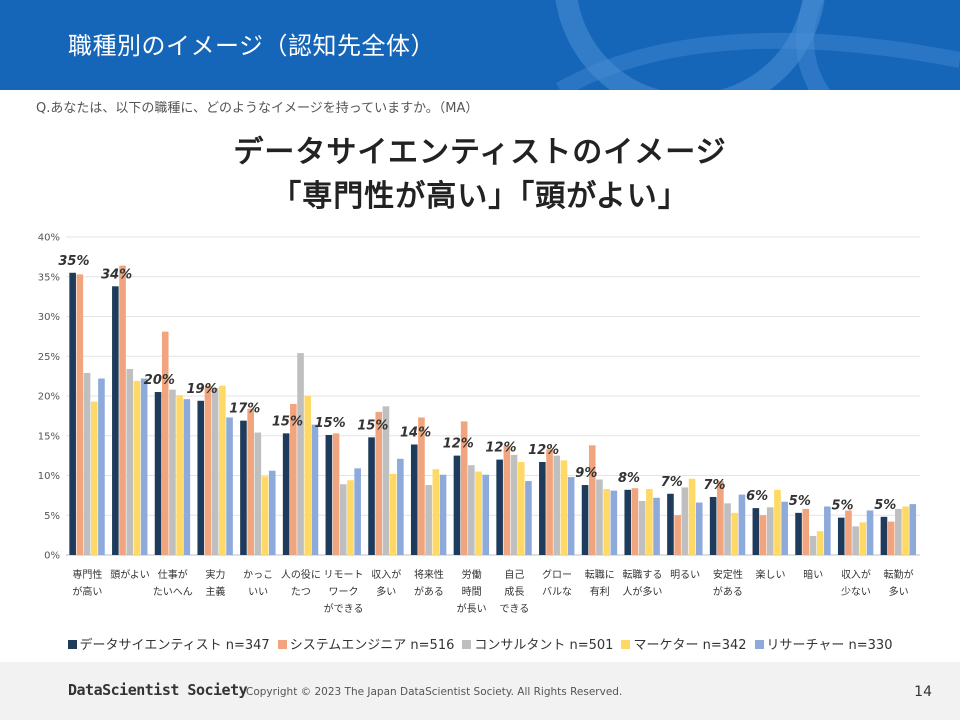 This screenshot has height=720, width=960. What do you see at coordinates (856, 574) in the screenshot?
I see `x-tick-label: 収入が` at bounding box center [856, 574].